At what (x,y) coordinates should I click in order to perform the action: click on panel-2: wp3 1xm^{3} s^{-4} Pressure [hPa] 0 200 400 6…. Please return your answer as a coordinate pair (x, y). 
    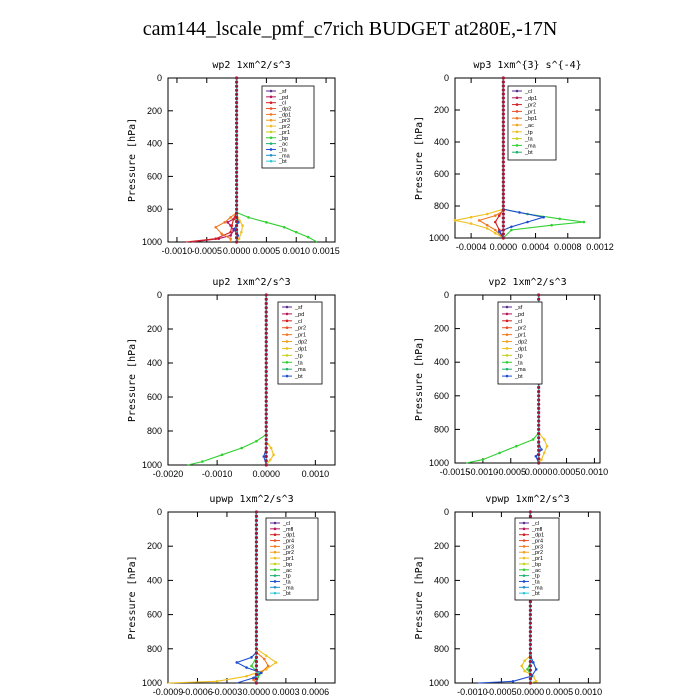
    Looking at the image, I should click on (514, 156).